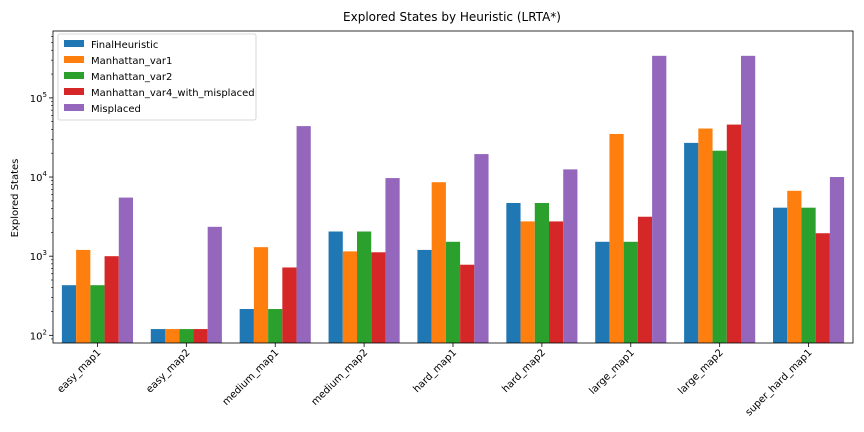  Describe the element at coordinates (124, 45) in the screenshot. I see `legend-label: FinalHeuristic` at that location.